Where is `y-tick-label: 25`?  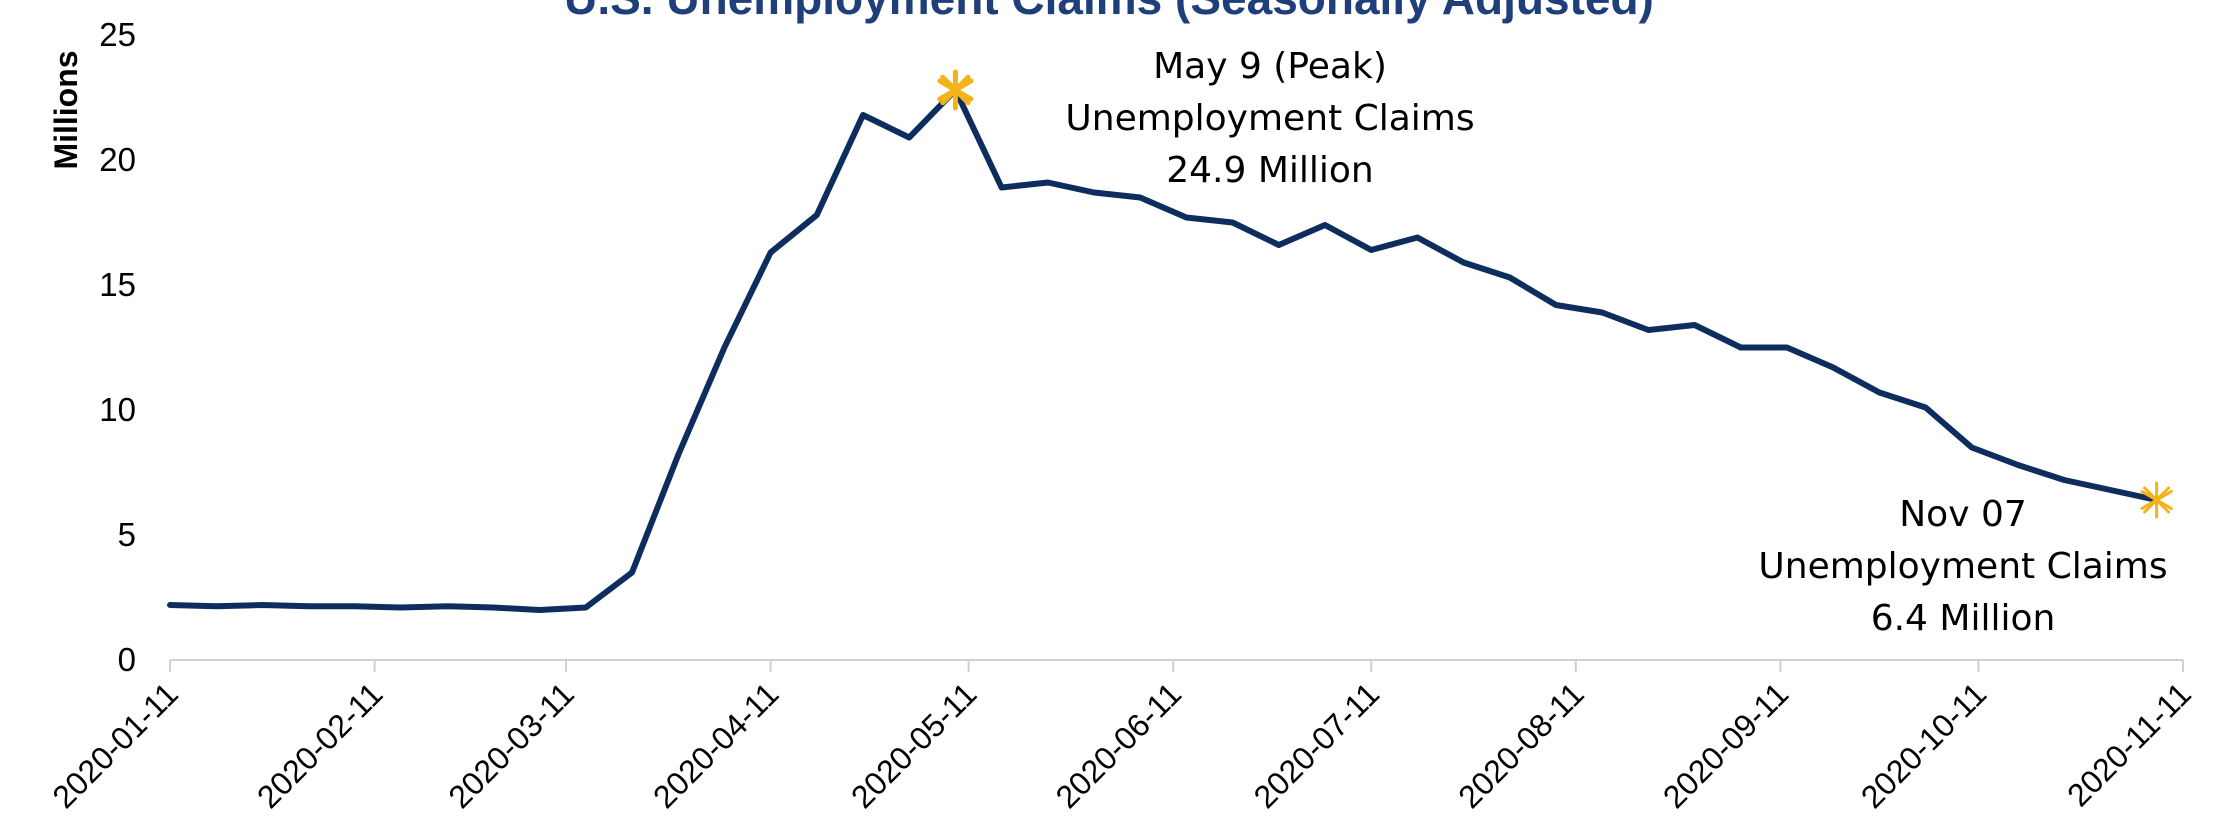 y-tick-label: 25 is located at coordinates (117, 34).